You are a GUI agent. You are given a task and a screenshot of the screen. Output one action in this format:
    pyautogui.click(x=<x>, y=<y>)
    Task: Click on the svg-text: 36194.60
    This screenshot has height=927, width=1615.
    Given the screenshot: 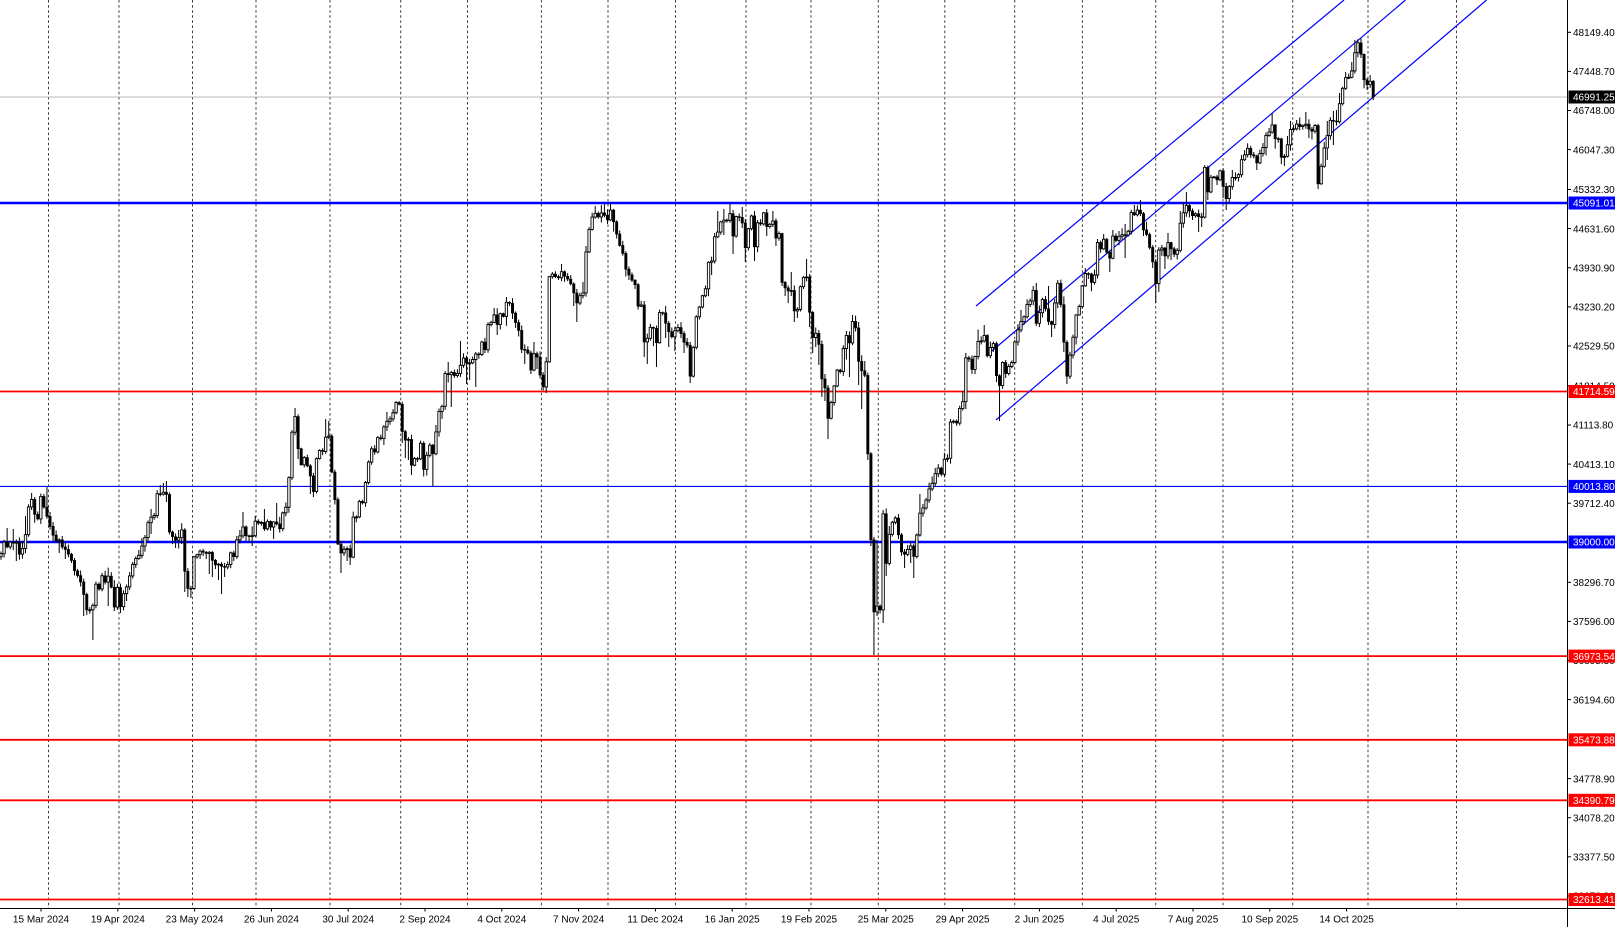 What is the action you would take?
    pyautogui.click(x=1594, y=700)
    